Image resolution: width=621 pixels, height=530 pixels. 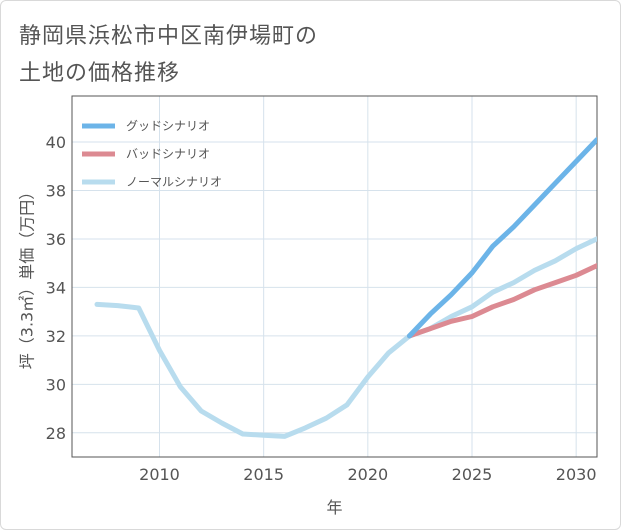 What do you see at coordinates (56, 433) in the screenshot?
I see `y-tick-28: 28` at bounding box center [56, 433].